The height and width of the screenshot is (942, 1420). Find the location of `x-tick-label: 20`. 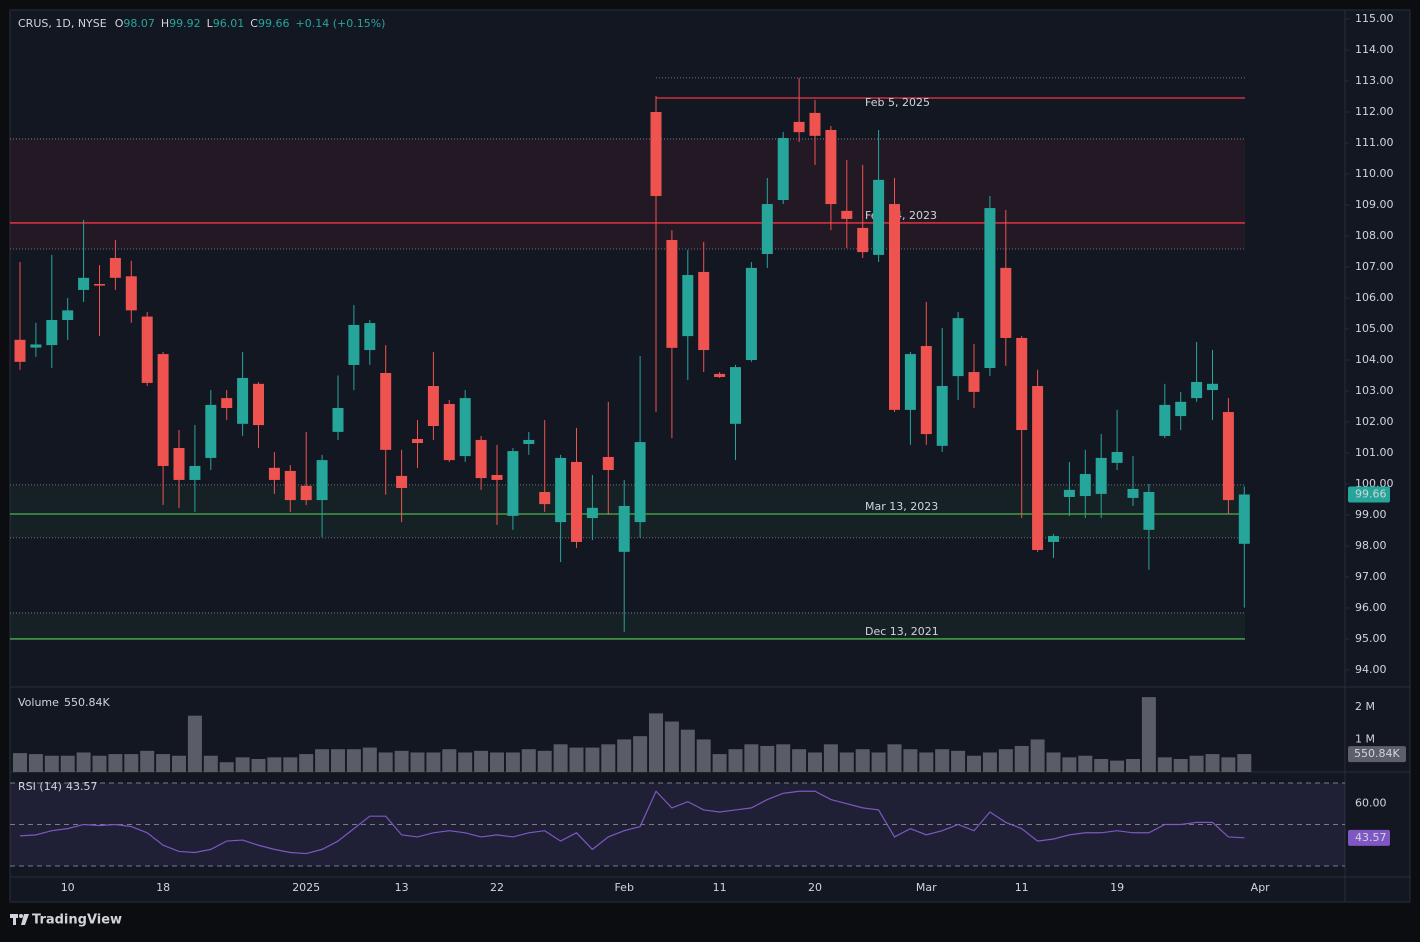

x-tick-label: 20 is located at coordinates (815, 887).